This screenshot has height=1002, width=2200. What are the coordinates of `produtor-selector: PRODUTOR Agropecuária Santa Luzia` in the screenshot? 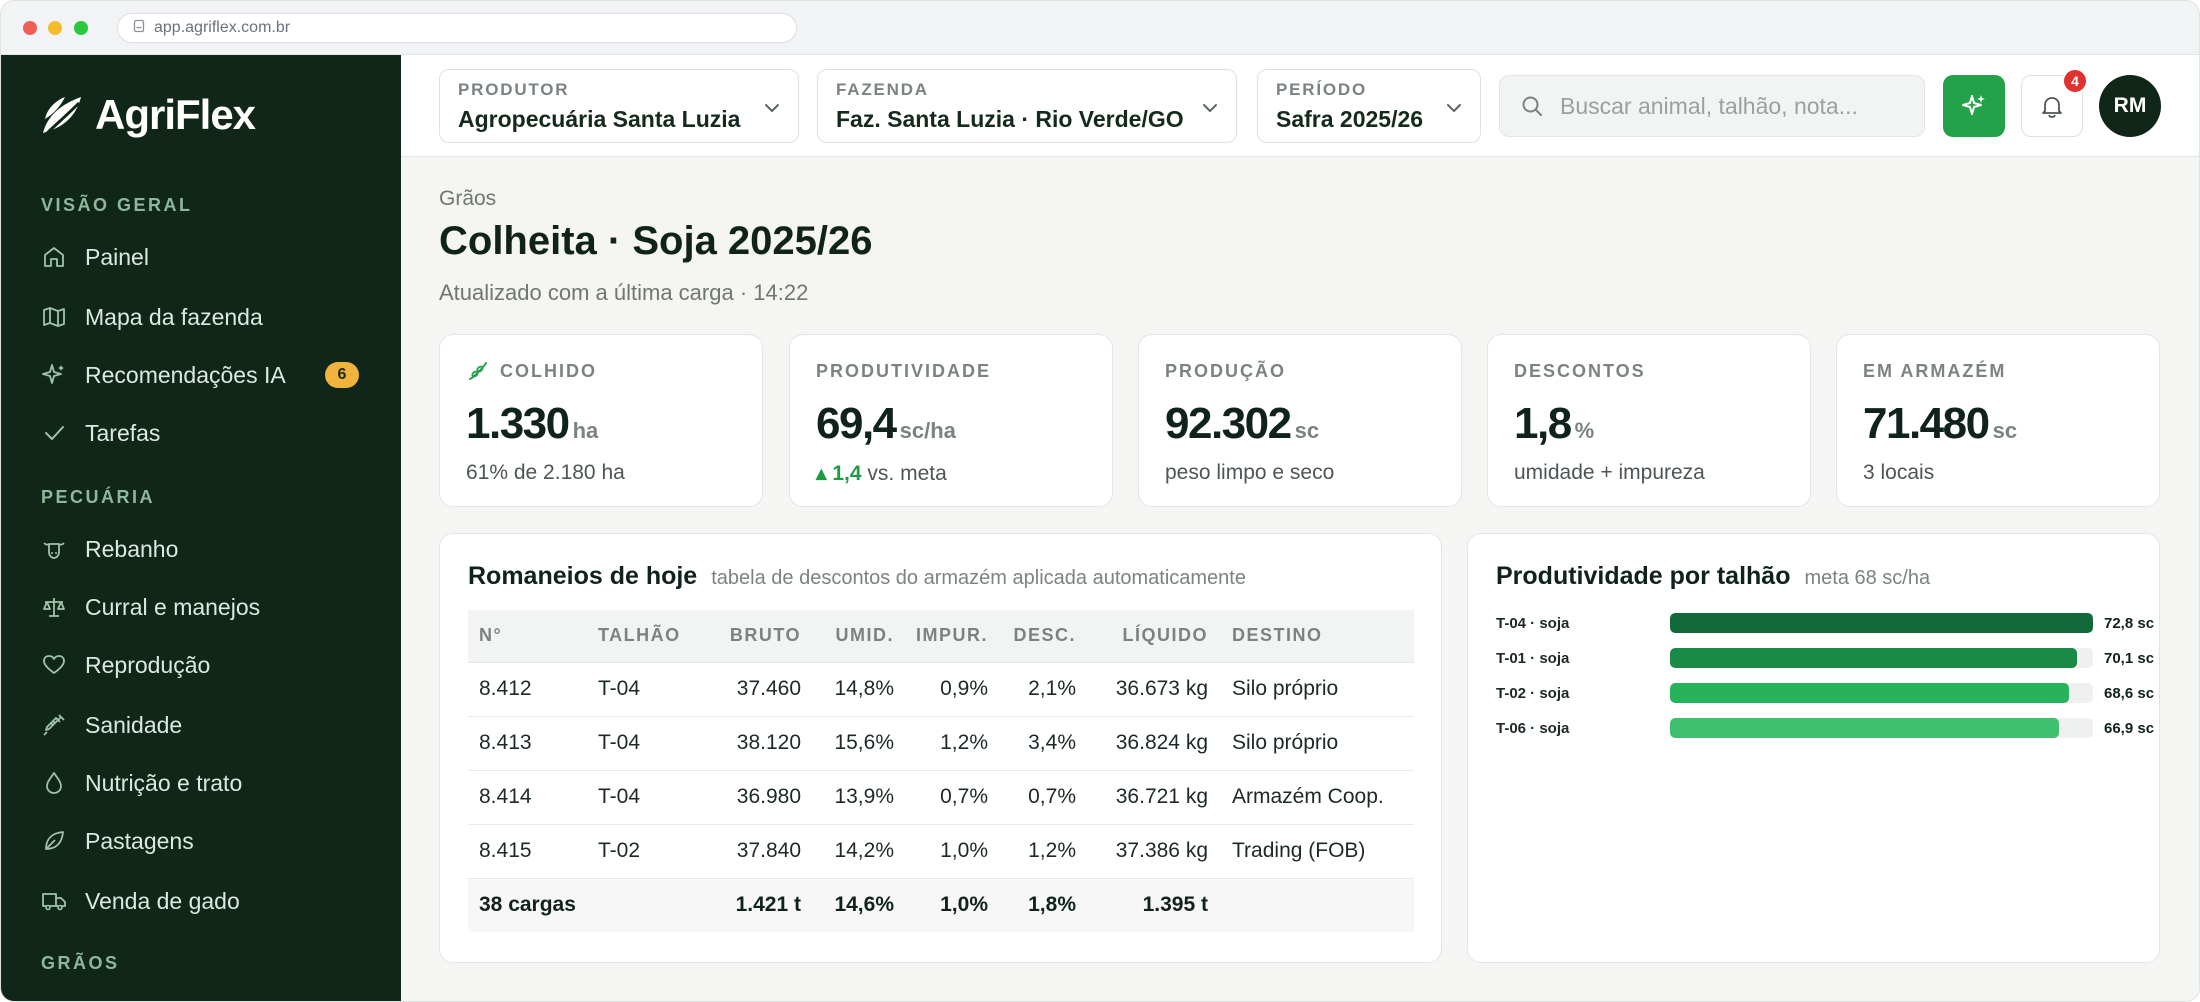 It's located at (619, 106).